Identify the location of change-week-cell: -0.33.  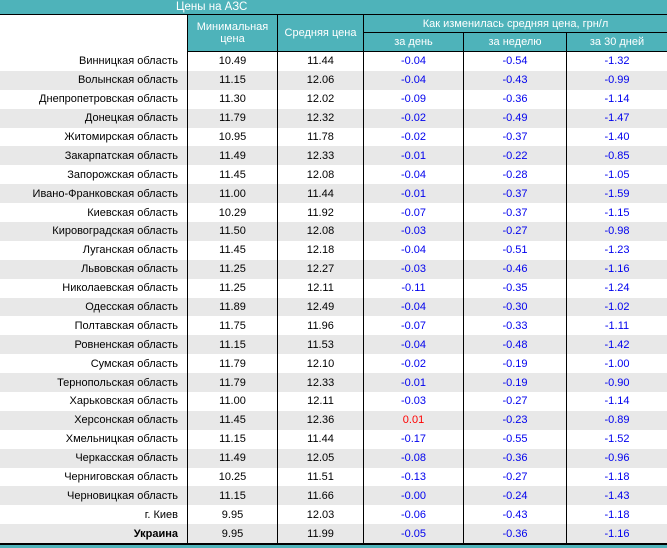
(514, 326).